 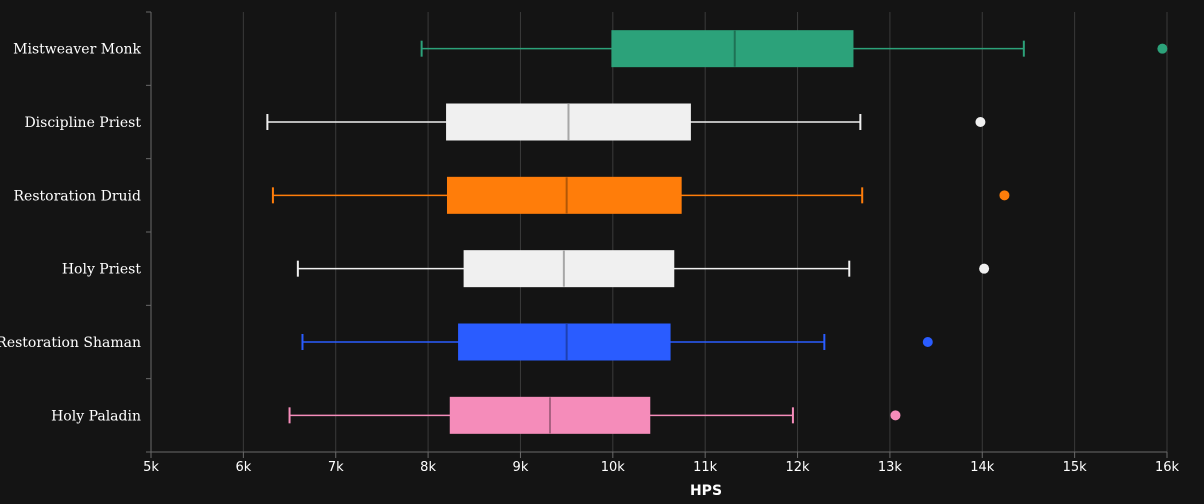 I want to click on category-label: Holy Paladin, so click(x=96, y=416).